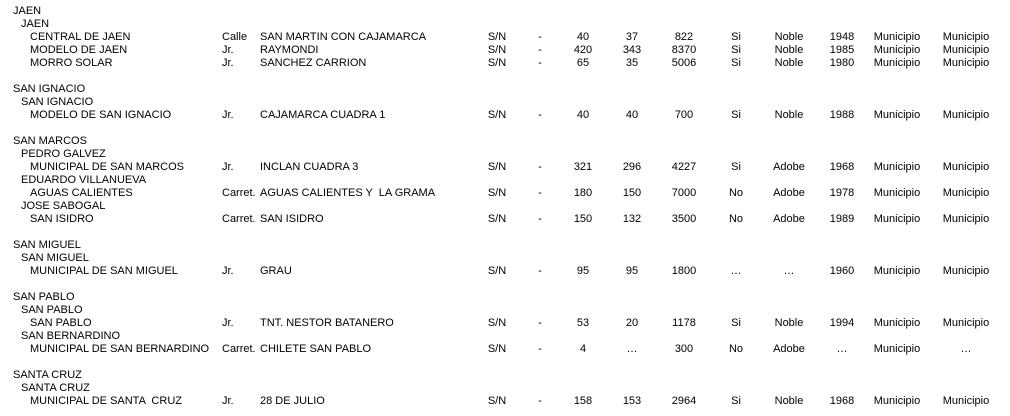 Image resolution: width=1010 pixels, height=416 pixels. I want to click on value-cell-1: 65, so click(583, 63).